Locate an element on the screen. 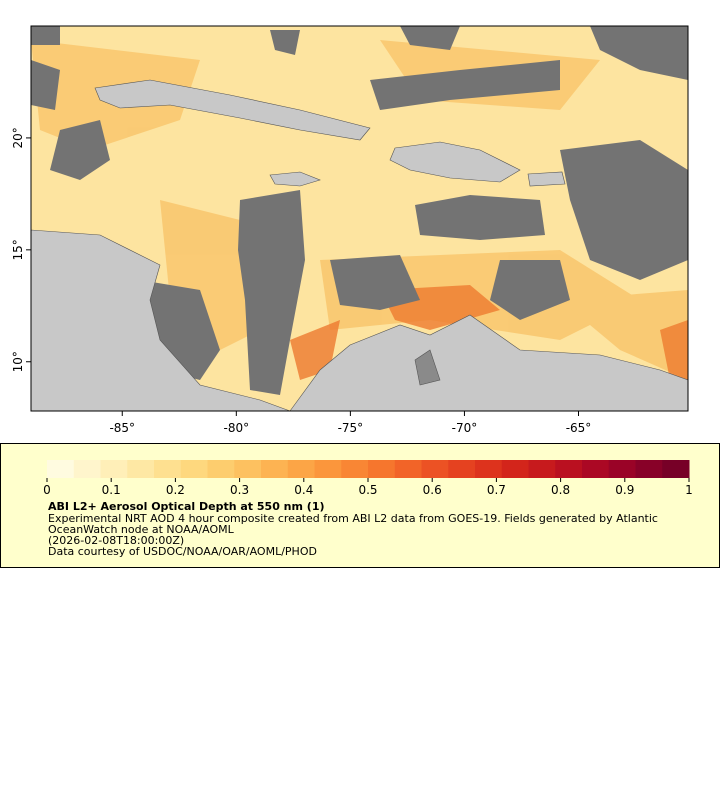 Image resolution: width=720 pixels, height=804 pixels. colorbar: 0 0.1 0.2 0.3 0.4 0.5 0.6 0.7 0.8 0.9 1 is located at coordinates (368, 478).